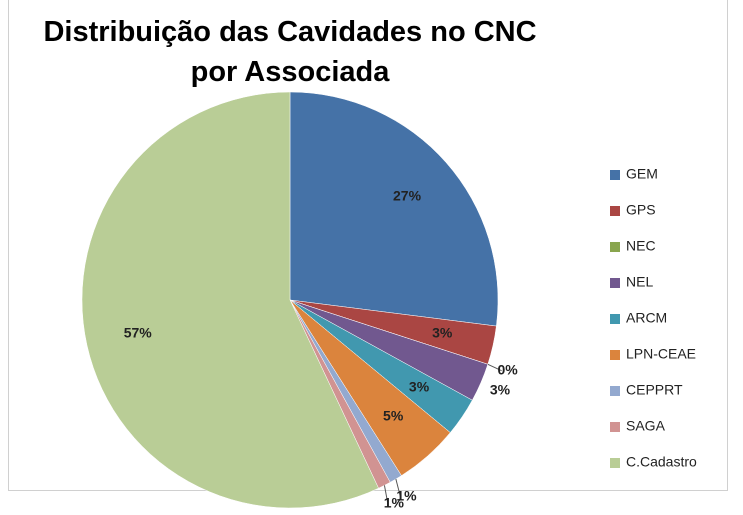 Image resolution: width=743 pixels, height=515 pixels. Describe the element at coordinates (138, 333) in the screenshot. I see `data-label: 57%` at that location.